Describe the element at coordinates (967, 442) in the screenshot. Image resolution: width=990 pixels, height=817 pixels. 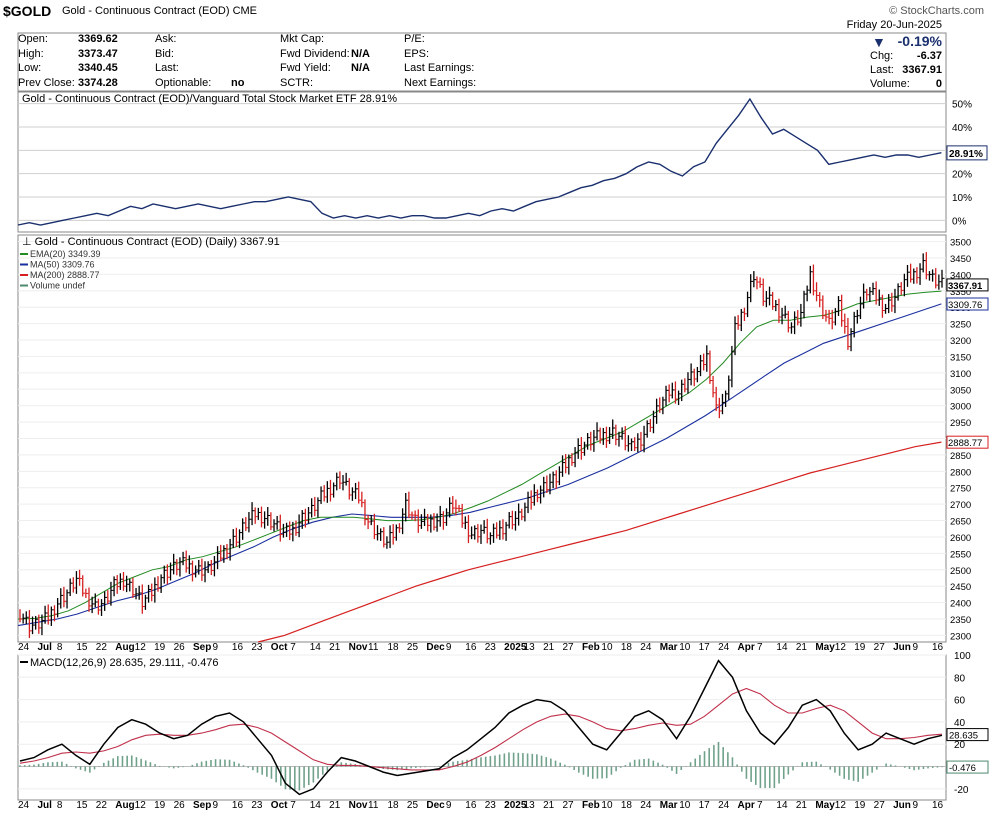
I see `ma200-tag-box` at that location.